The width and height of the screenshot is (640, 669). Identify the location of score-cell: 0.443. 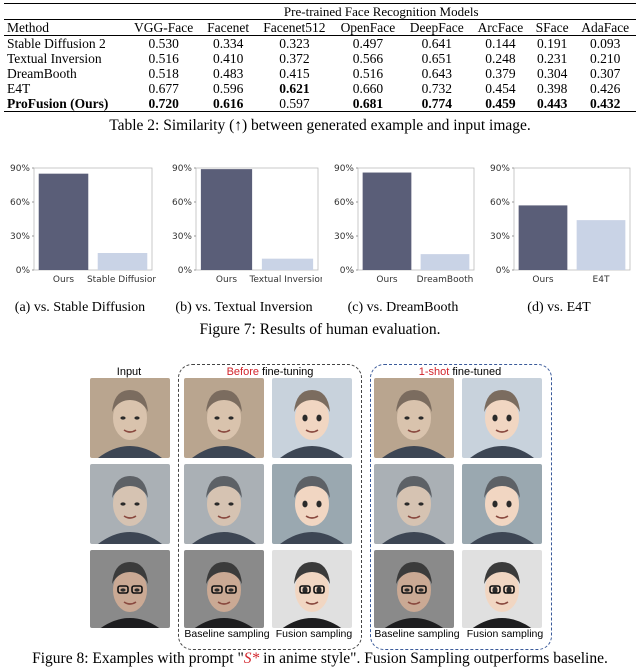
(552, 103).